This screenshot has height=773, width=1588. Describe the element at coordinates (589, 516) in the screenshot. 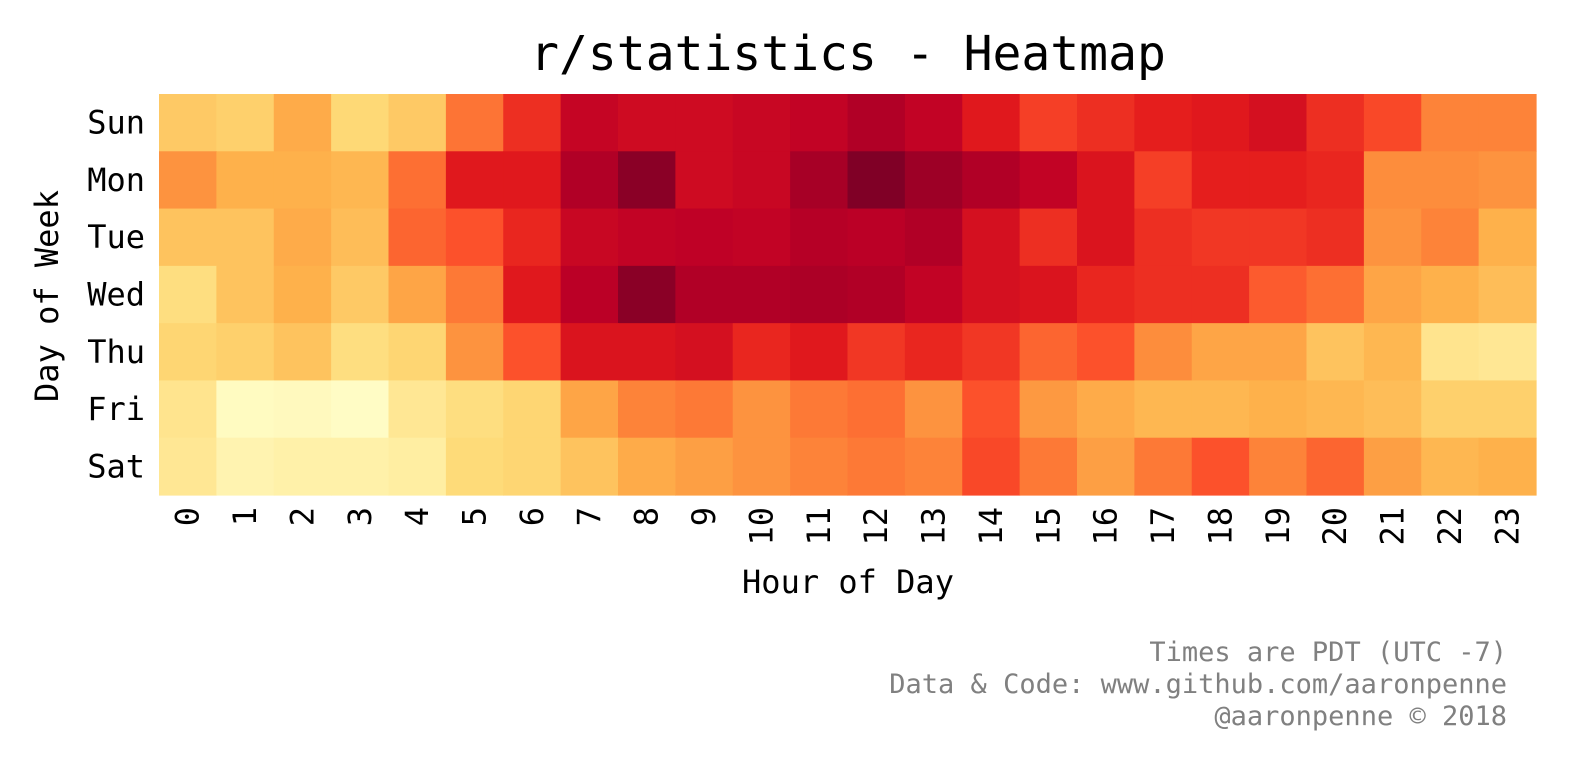

I see `x-tick-label-7: 7` at that location.